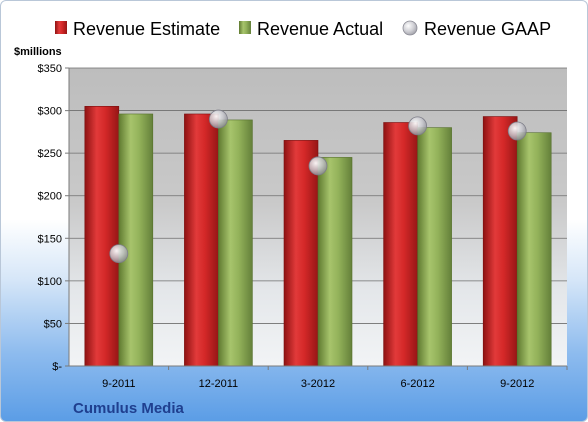  What do you see at coordinates (50, 197) in the screenshot?
I see `y-tick-label: $200` at bounding box center [50, 197].